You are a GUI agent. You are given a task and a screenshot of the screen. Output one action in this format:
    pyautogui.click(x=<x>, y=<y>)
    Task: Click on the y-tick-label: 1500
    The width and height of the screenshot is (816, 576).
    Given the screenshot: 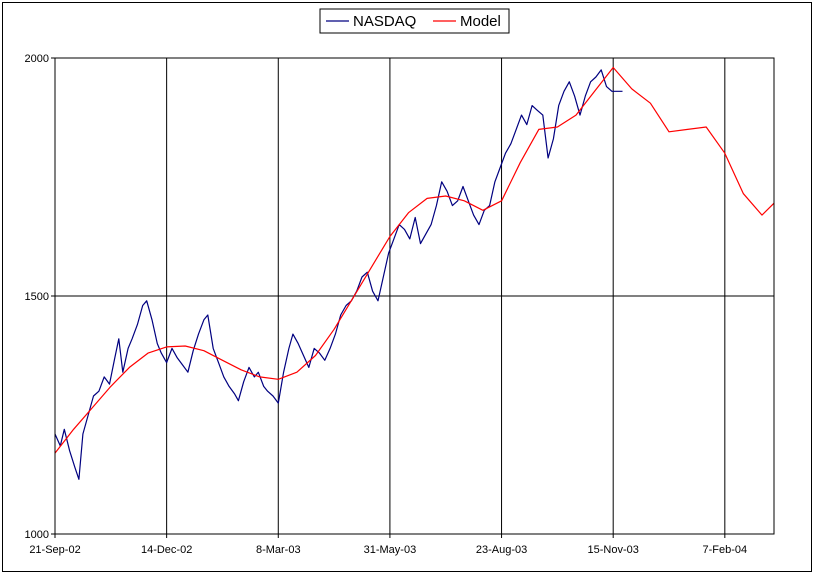 What is the action you would take?
    pyautogui.click(x=37, y=297)
    